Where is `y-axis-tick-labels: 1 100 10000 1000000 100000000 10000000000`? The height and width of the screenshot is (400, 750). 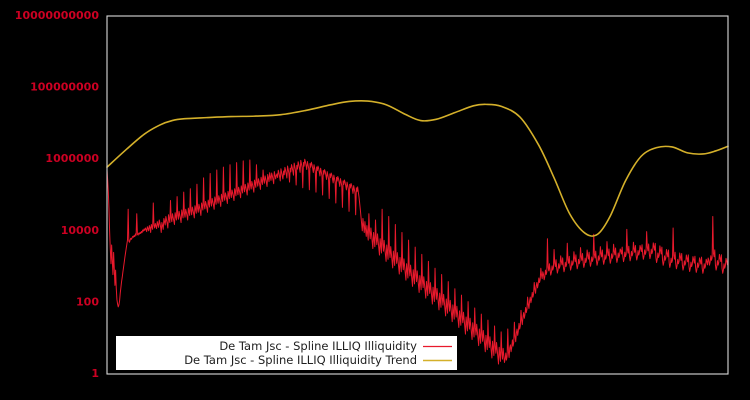 y-axis-tick-labels: 1 100 10000 1000000 100000000 10000000000 is located at coordinates (57, 194).